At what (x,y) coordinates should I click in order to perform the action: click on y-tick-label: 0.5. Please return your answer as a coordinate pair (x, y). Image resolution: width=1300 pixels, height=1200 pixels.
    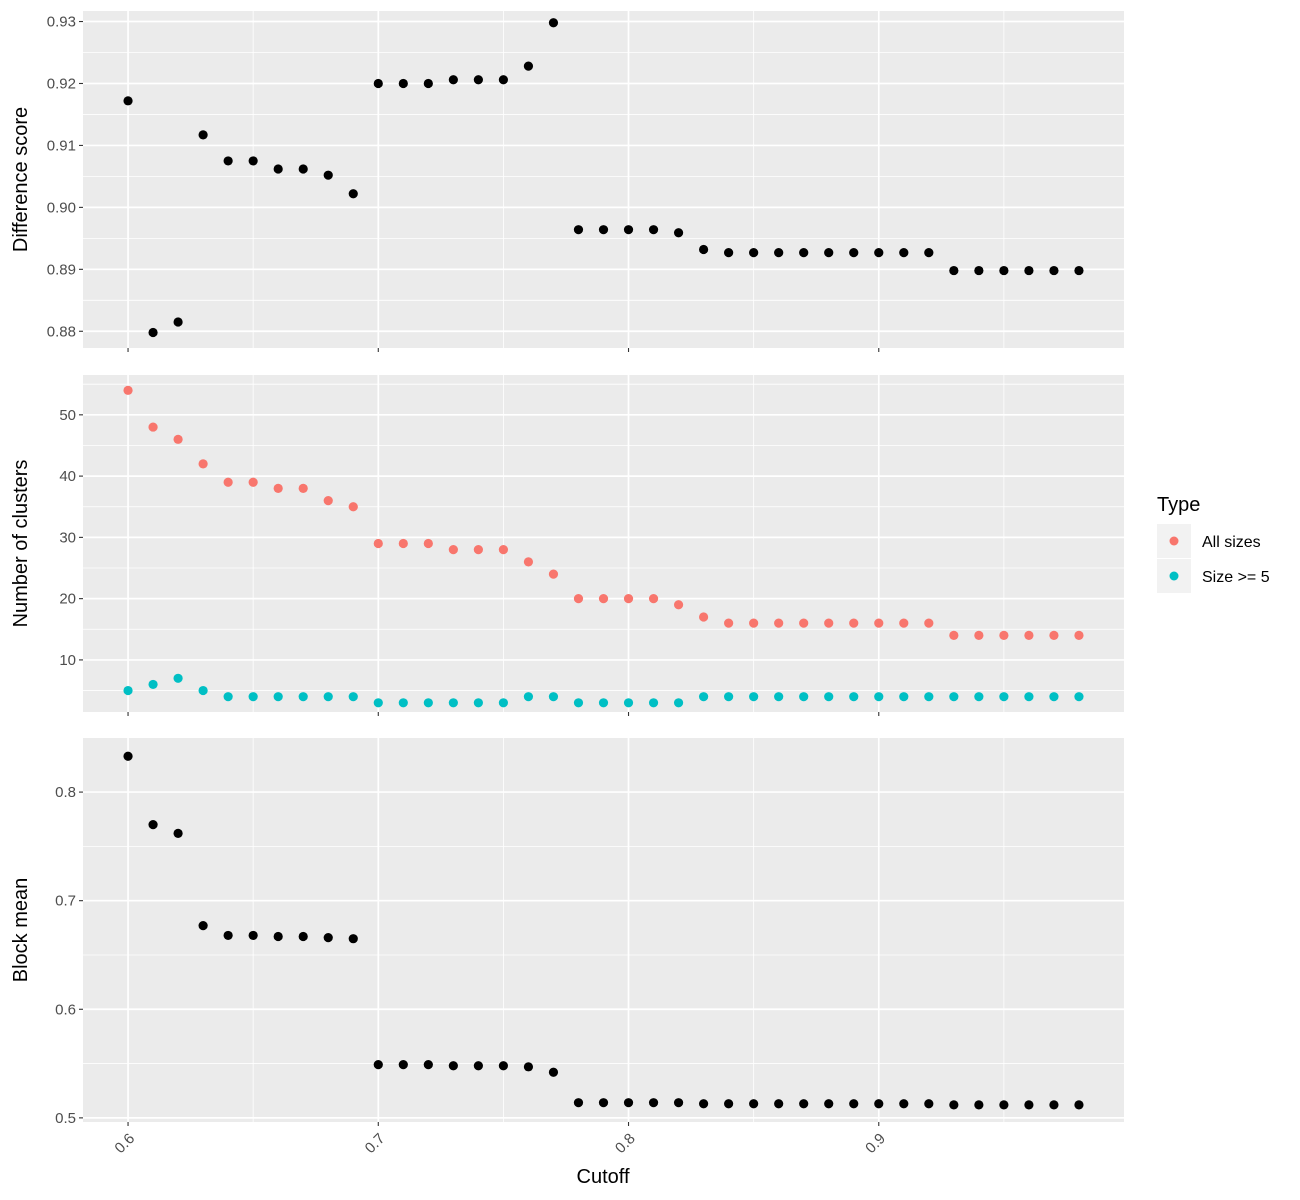
    Looking at the image, I should click on (65, 1118).